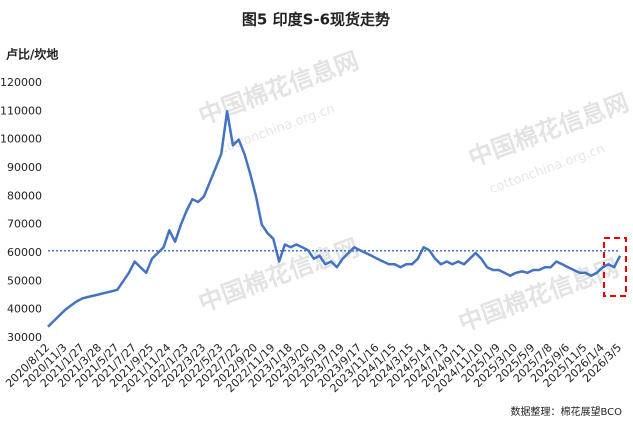  What do you see at coordinates (32, 54) in the screenshot?
I see `y-axis-label: 卢比/坎地` at bounding box center [32, 54].